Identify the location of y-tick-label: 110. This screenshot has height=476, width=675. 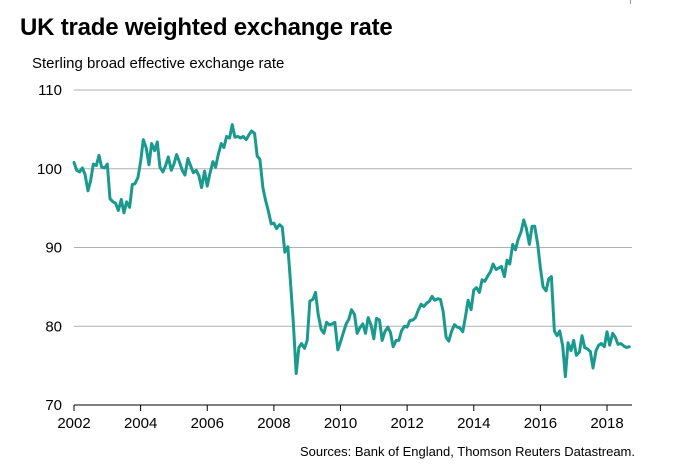
(50, 90).